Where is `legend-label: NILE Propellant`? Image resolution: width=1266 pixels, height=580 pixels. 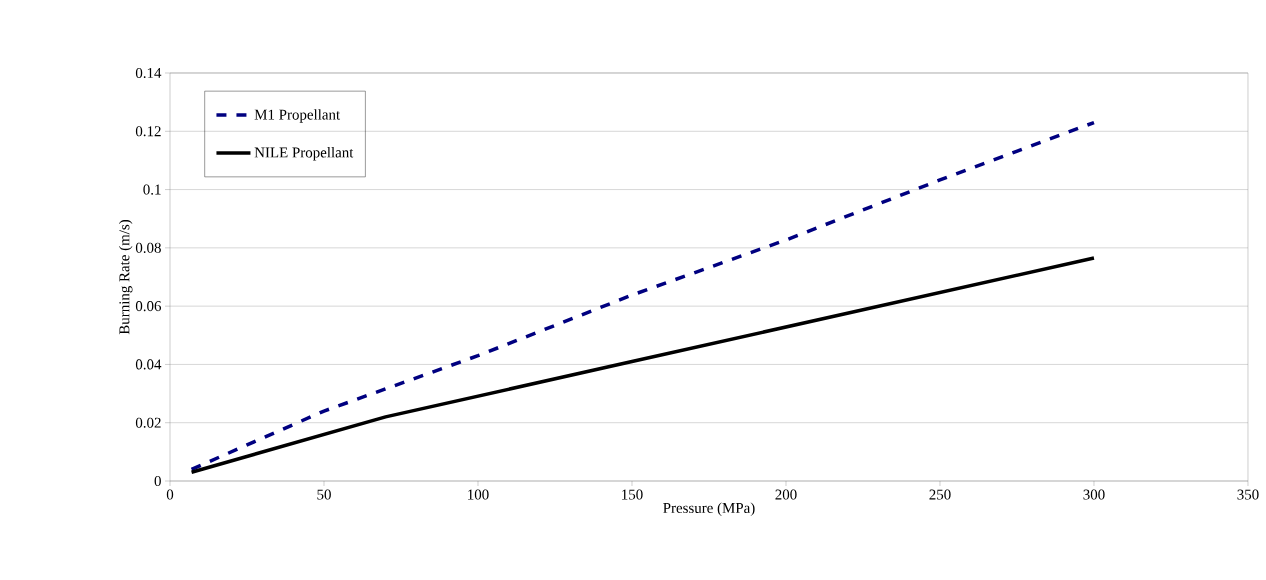
legend-label: NILE Propellant is located at coordinates (304, 154).